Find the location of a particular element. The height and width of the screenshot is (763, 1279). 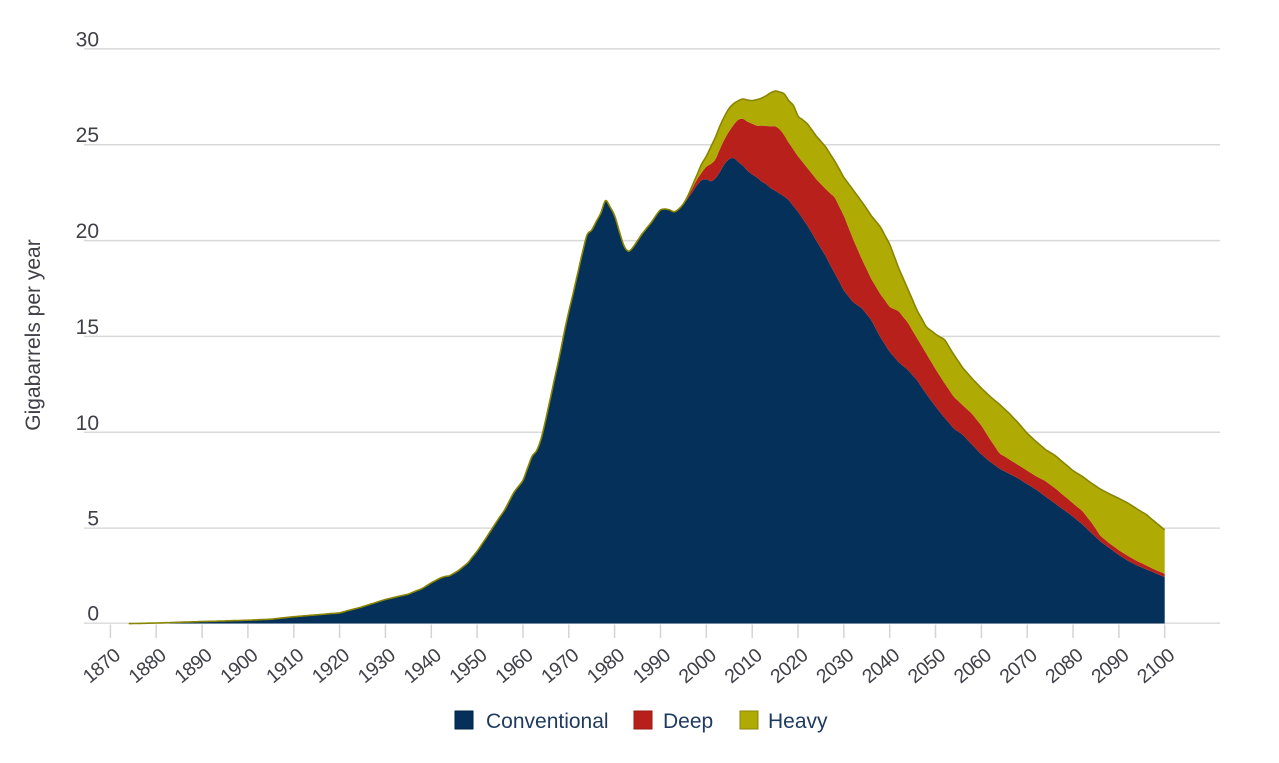

svg-text: Deep is located at coordinates (688, 721).